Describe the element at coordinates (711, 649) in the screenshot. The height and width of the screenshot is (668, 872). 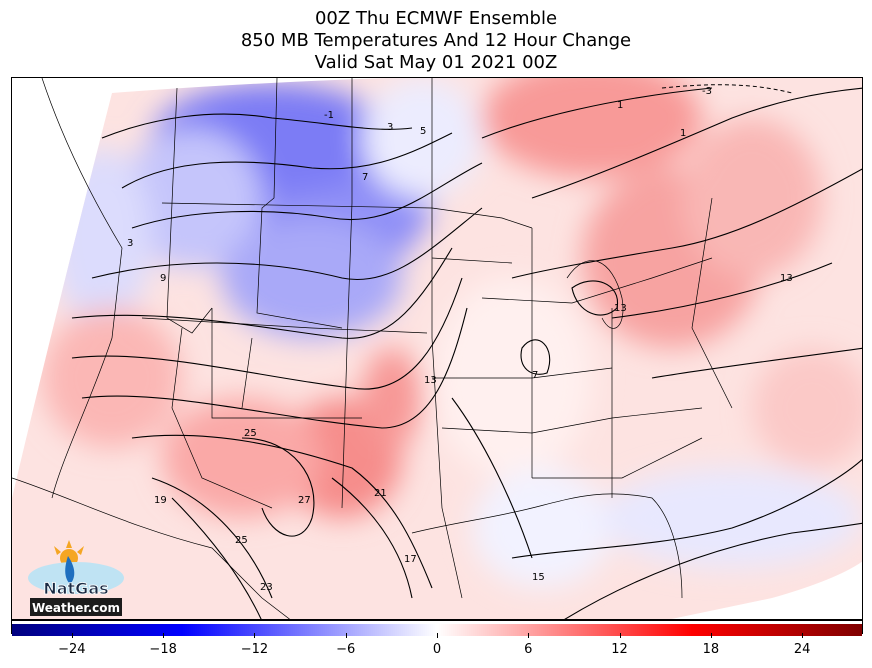
I see `colorbar-tick-label: 18` at that location.